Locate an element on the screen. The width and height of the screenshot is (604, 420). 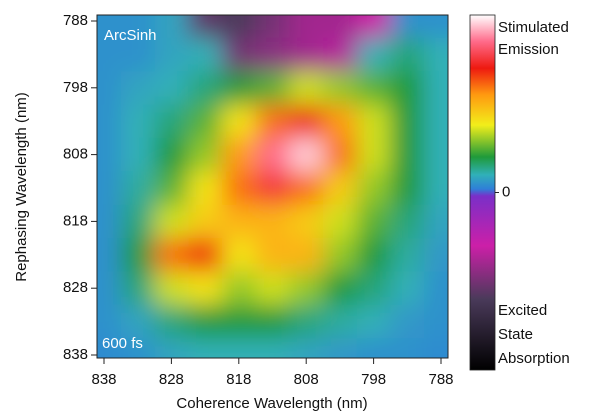
y-tick-label: 788 is located at coordinates (75, 20).